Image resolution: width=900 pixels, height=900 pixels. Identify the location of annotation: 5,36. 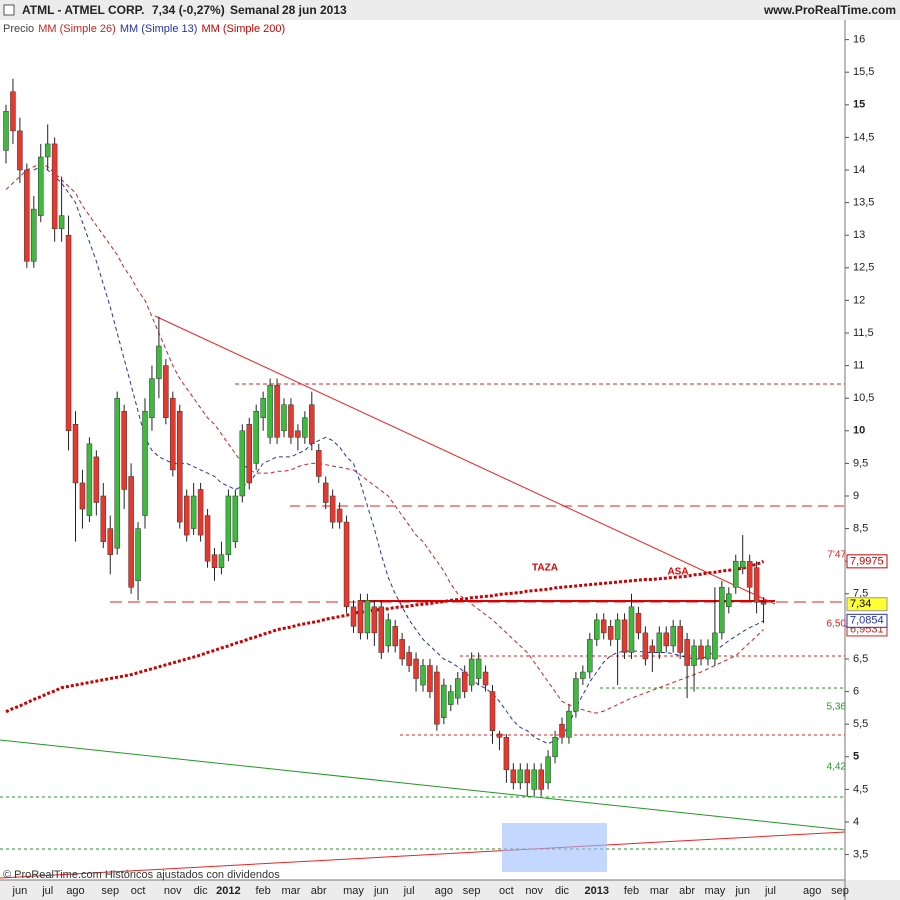
(837, 707).